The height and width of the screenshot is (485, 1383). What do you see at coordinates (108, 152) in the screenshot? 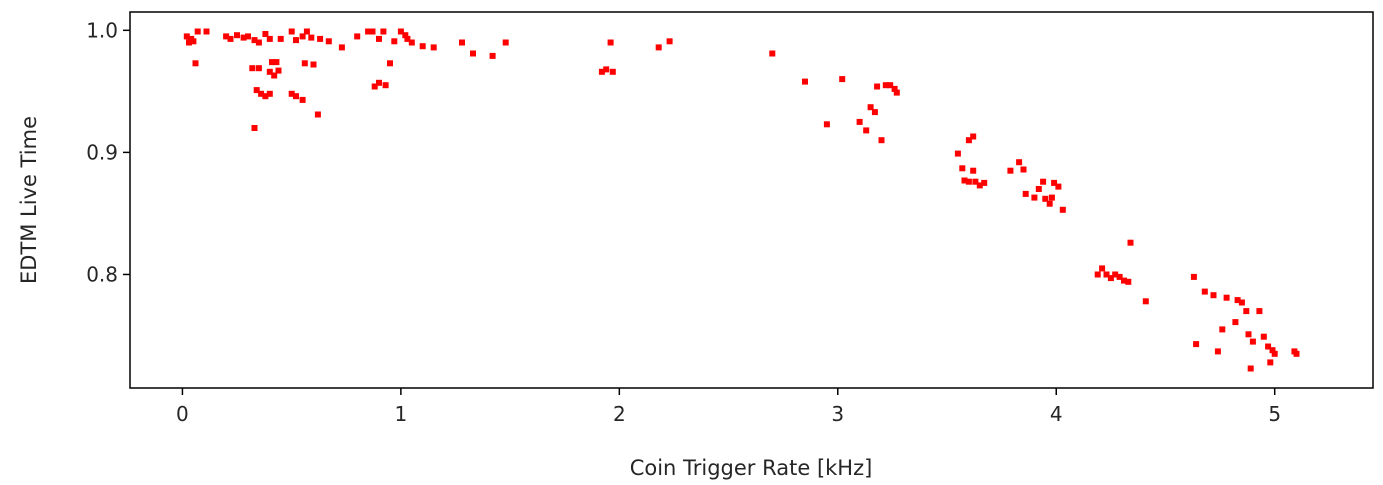
I see `y-axis-ticks: 0.8 0.9 1.0` at bounding box center [108, 152].